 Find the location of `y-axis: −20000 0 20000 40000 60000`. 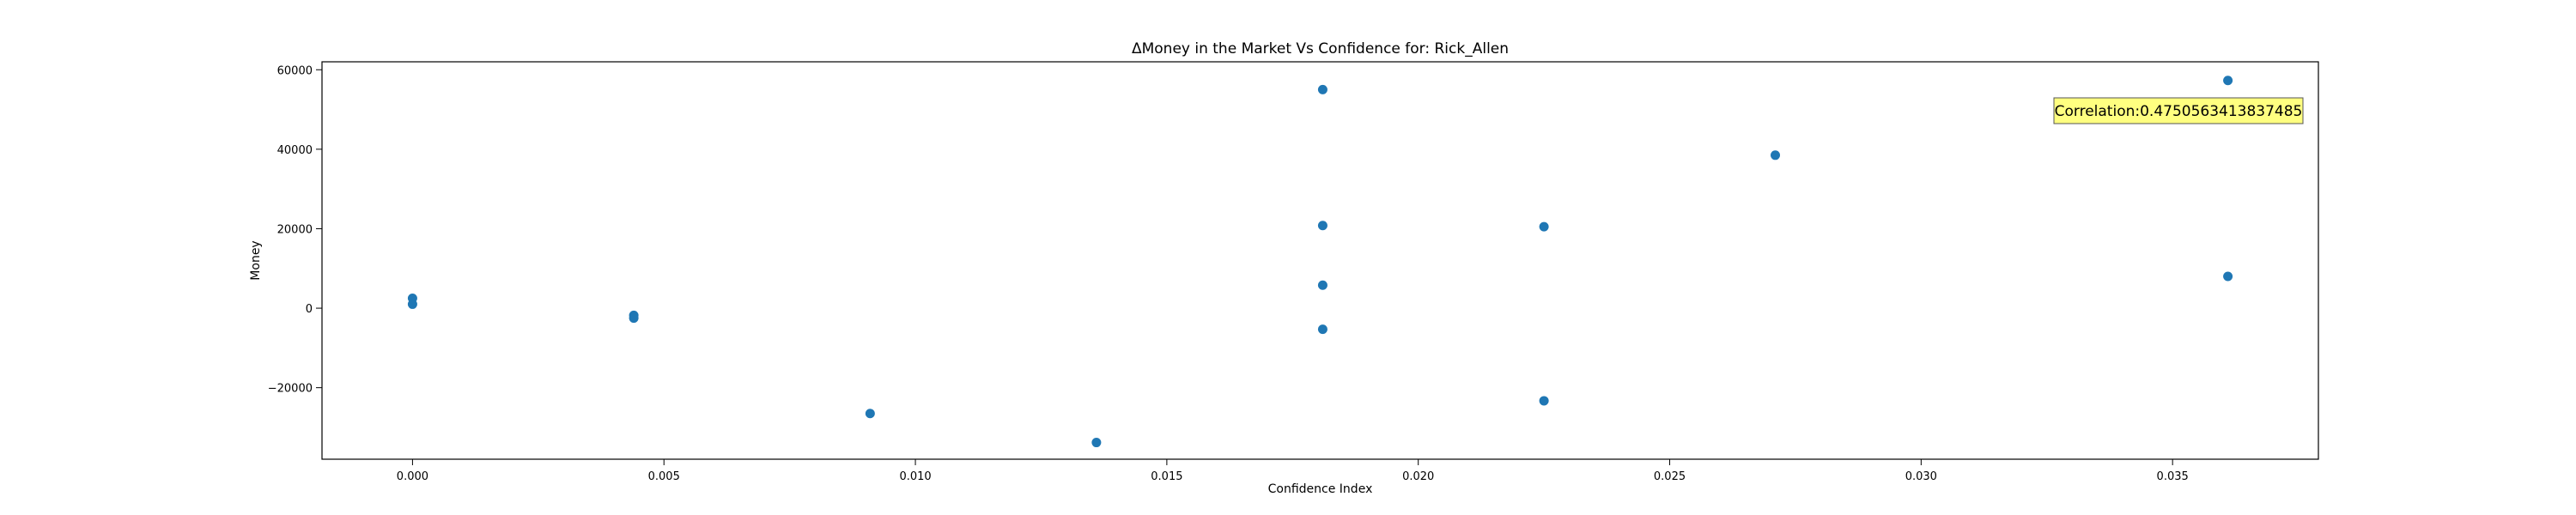

y-axis: −20000 0 20000 40000 60000 is located at coordinates (295, 230).